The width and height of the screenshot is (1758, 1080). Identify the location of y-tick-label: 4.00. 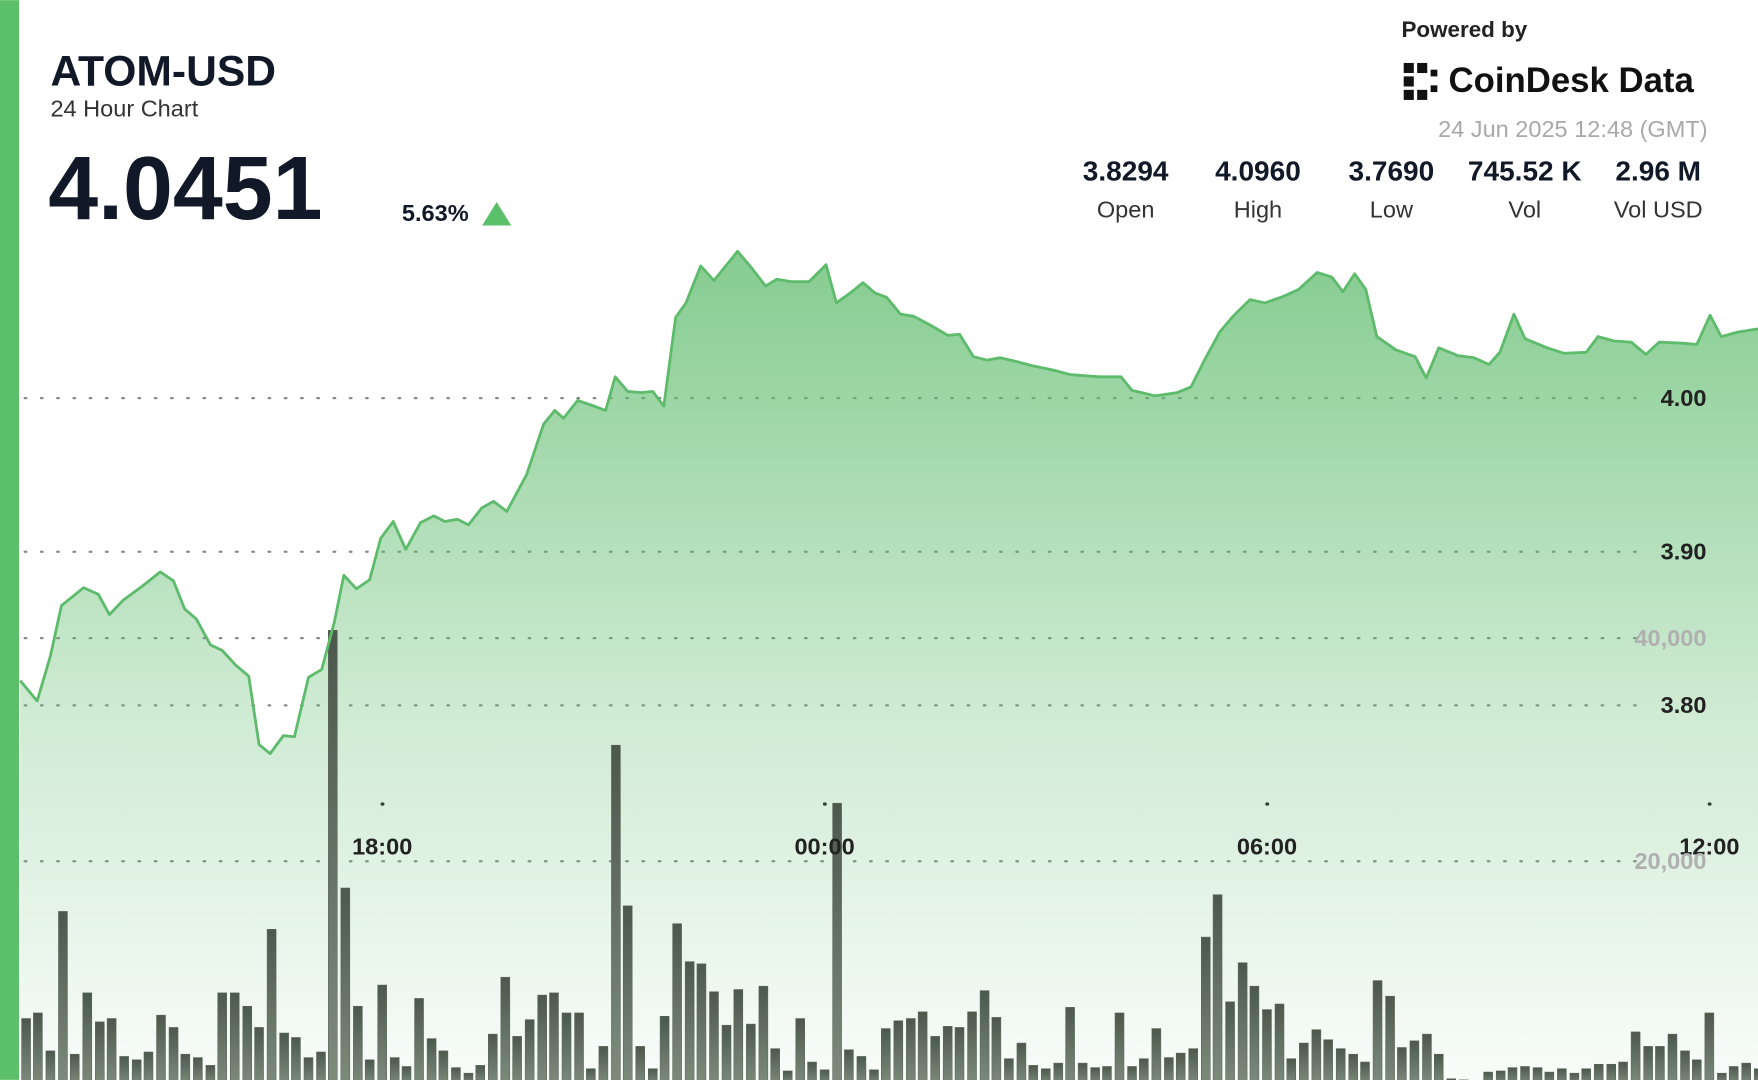
(1684, 398).